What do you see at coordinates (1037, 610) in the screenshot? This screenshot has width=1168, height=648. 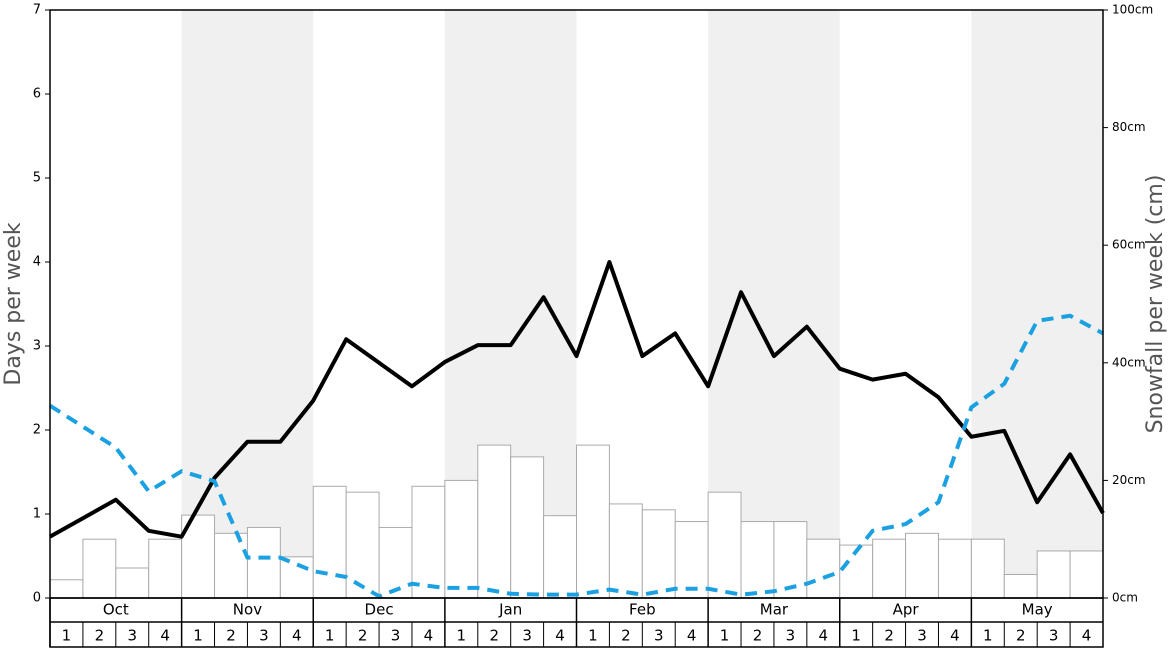 I see `month-label: May` at bounding box center [1037, 610].